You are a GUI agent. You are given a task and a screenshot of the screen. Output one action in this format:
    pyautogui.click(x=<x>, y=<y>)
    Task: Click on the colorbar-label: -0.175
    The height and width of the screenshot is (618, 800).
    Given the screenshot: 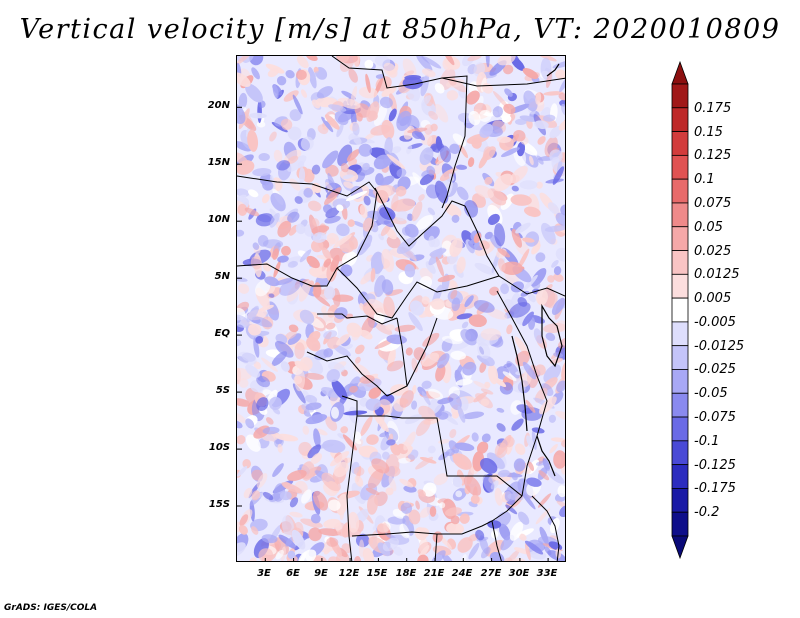 What is the action you would take?
    pyautogui.click(x=715, y=488)
    